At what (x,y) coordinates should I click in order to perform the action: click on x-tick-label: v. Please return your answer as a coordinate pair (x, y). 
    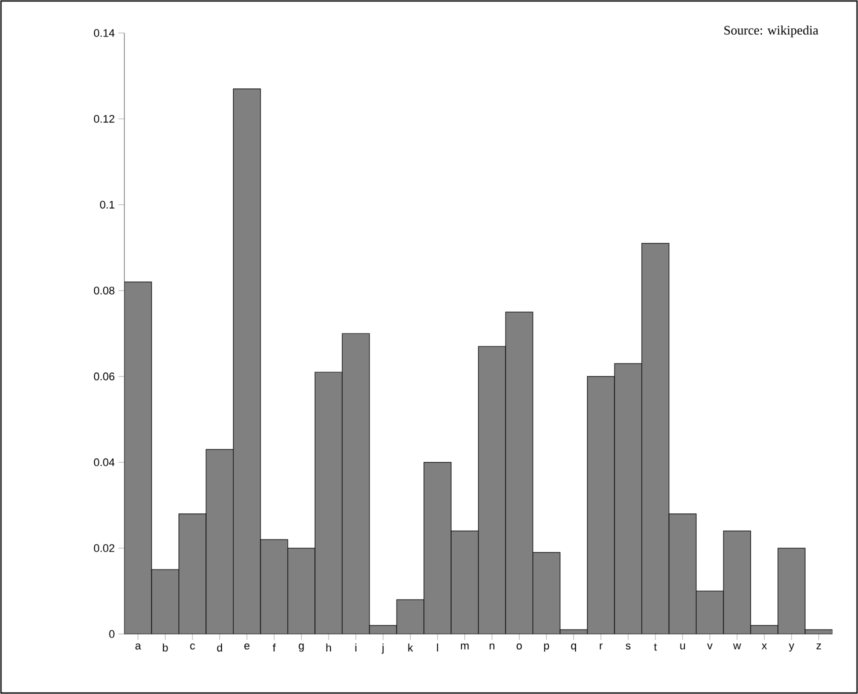
    Looking at the image, I should click on (710, 647).